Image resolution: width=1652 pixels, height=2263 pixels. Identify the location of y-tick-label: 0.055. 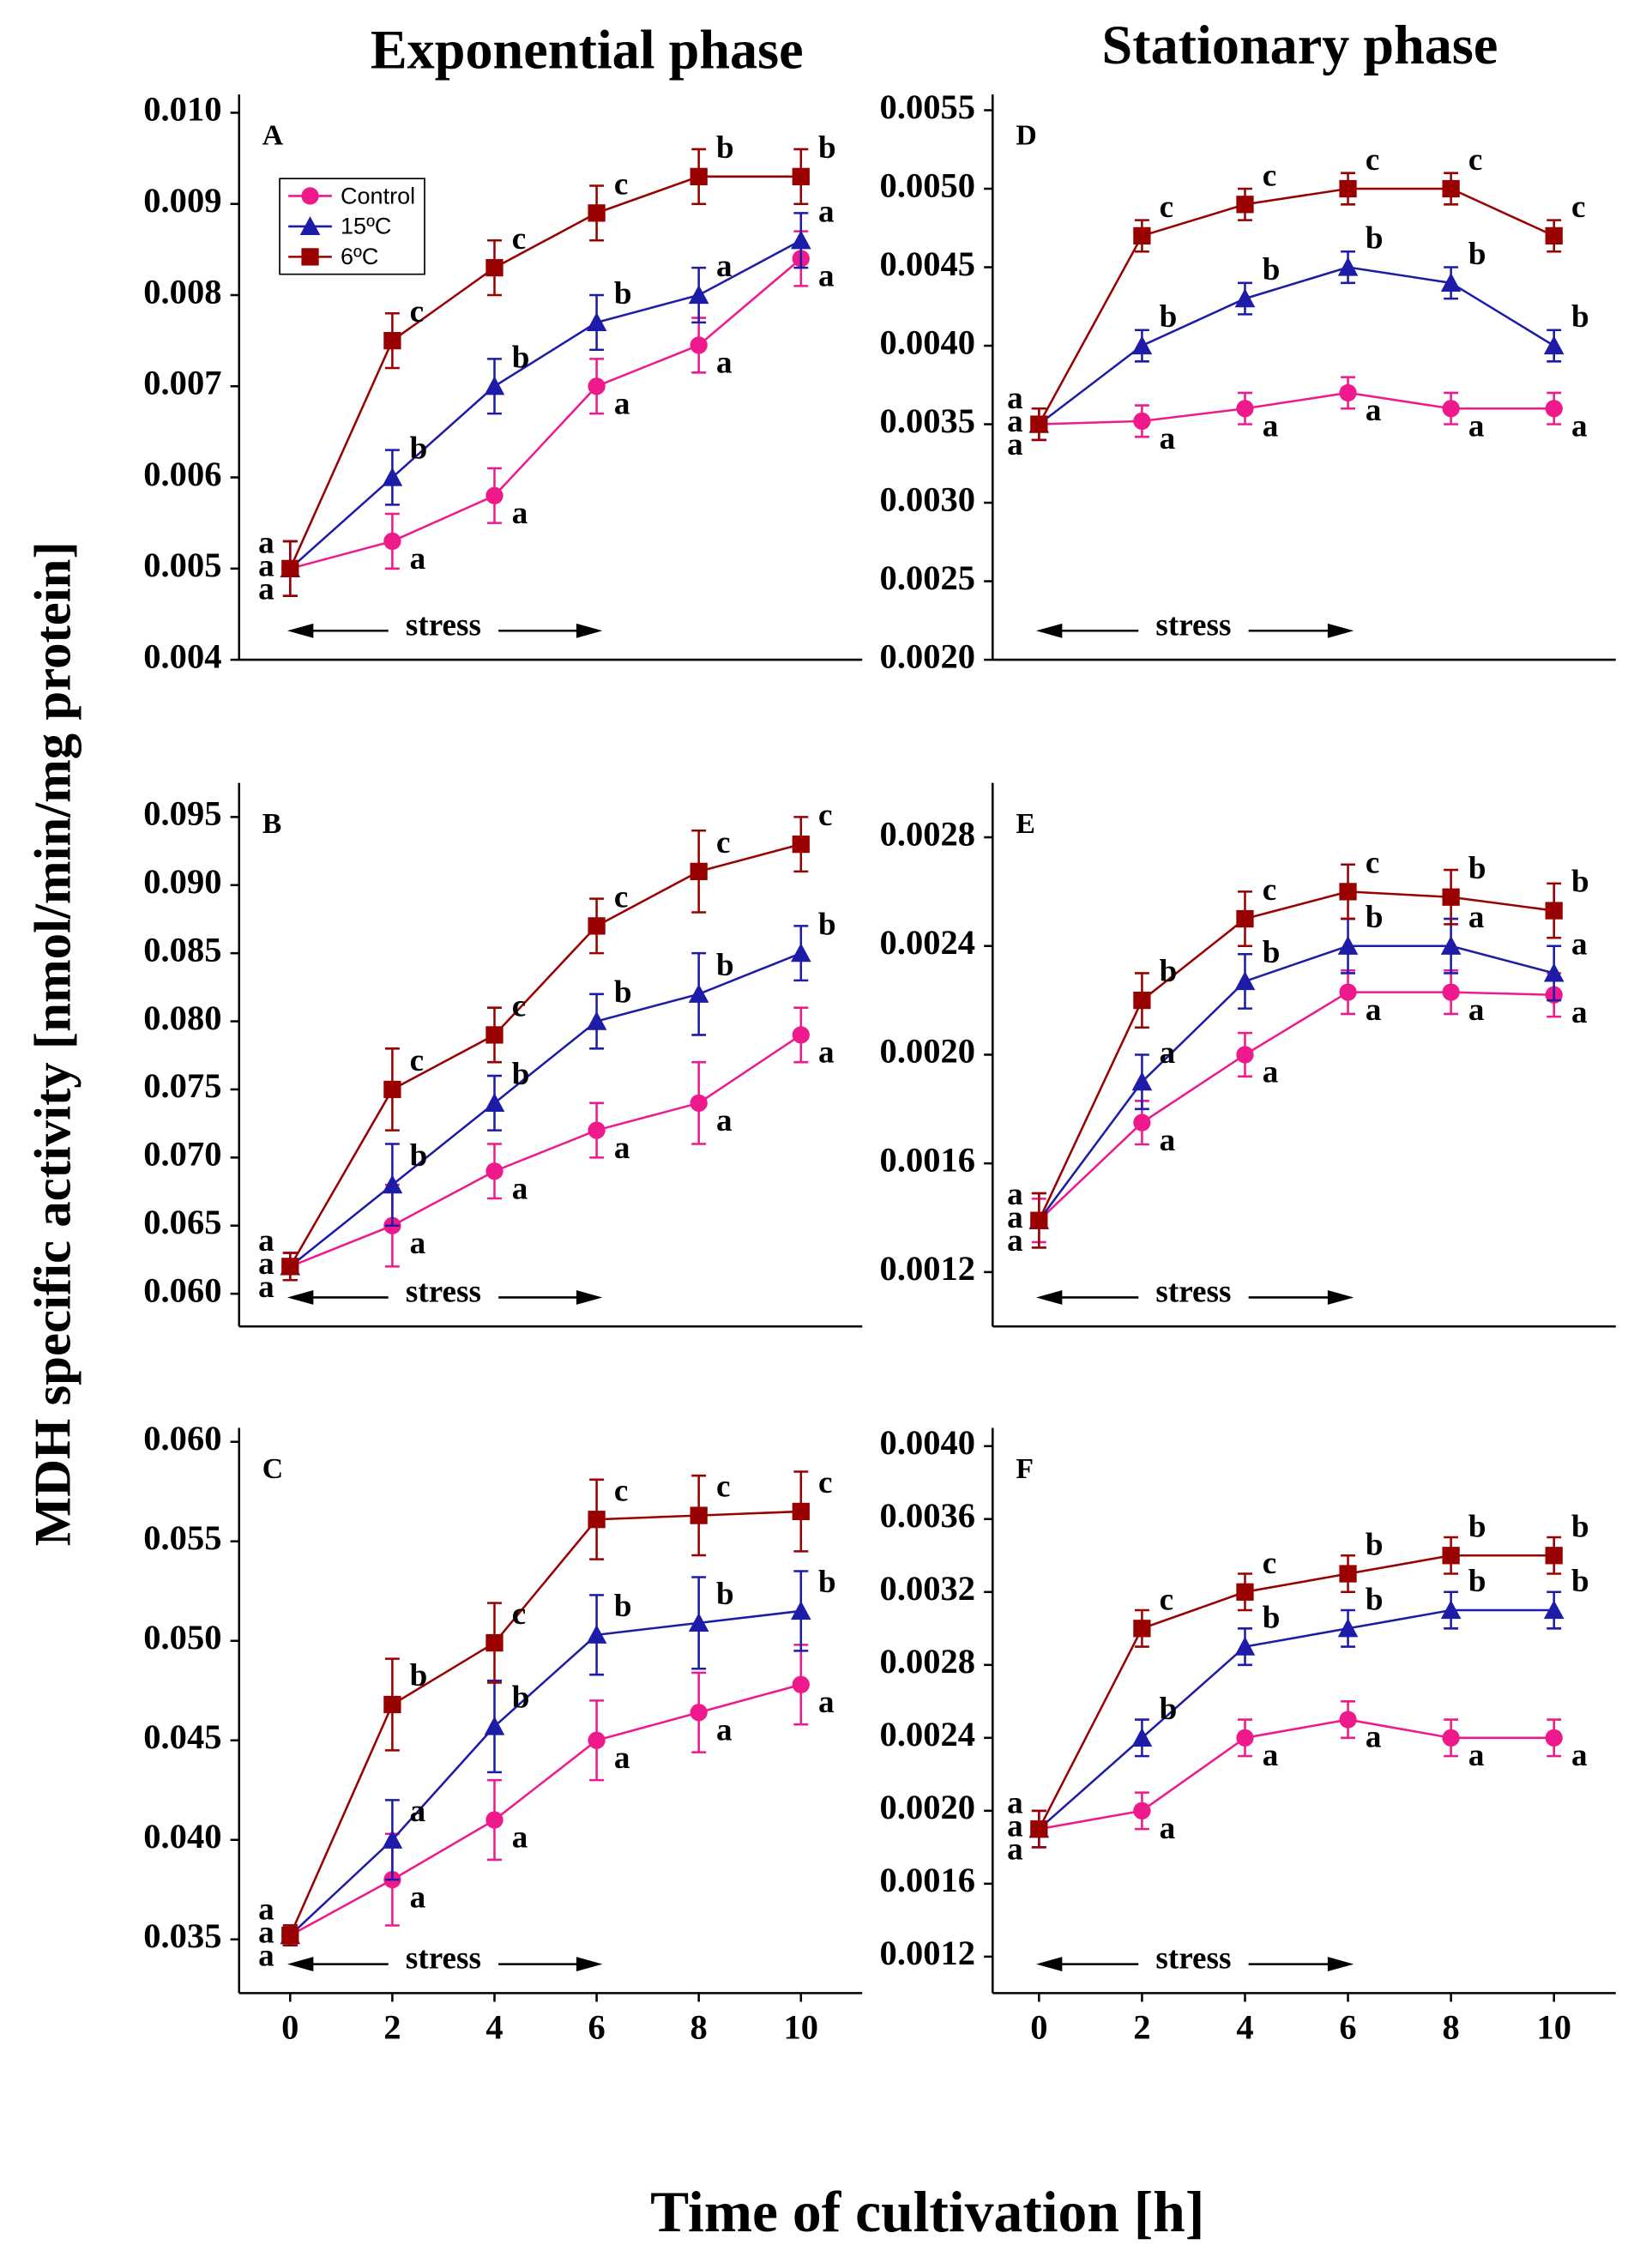
(182, 1537).